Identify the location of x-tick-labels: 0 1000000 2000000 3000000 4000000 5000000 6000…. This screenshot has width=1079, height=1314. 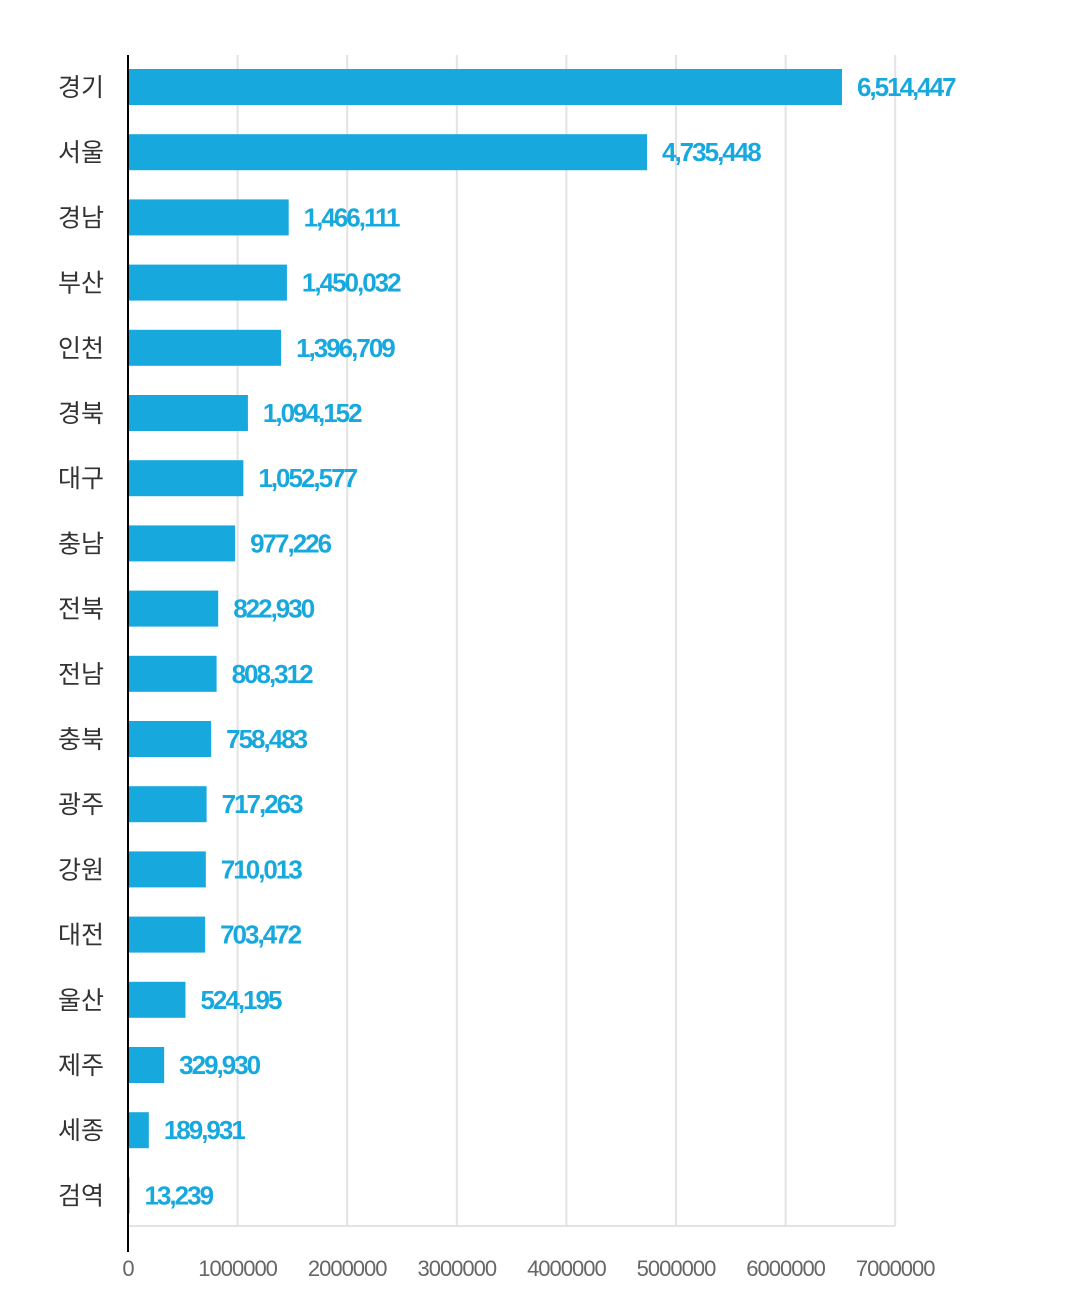
(529, 1268).